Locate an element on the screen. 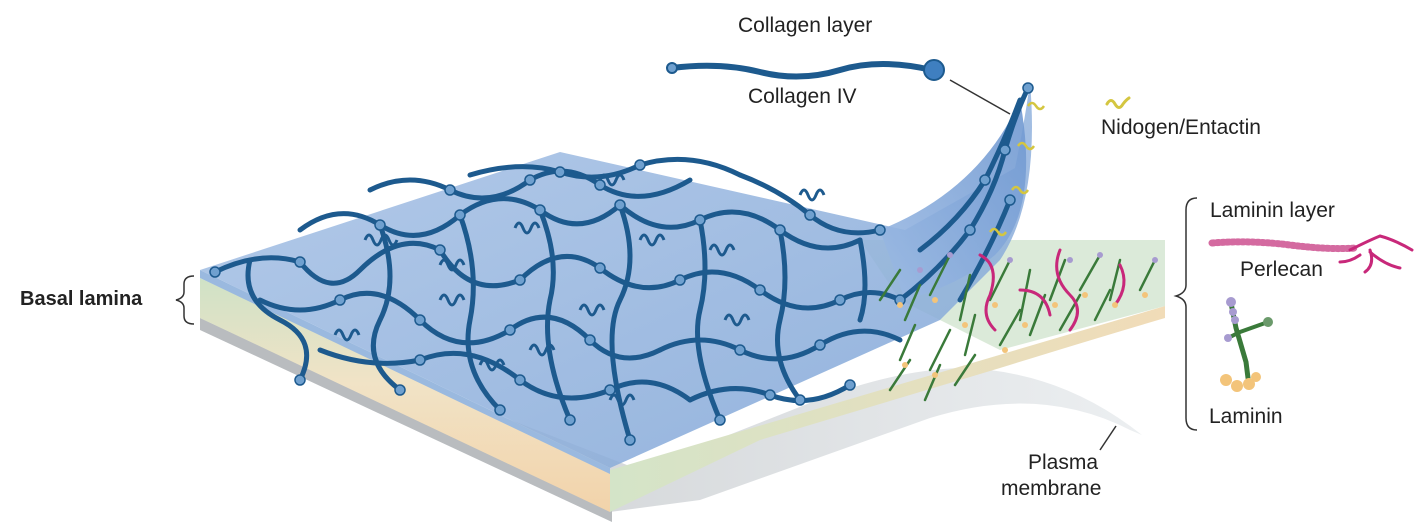 The width and height of the screenshot is (1427, 522). laminin-layer-bracket is located at coordinates (1185, 314).